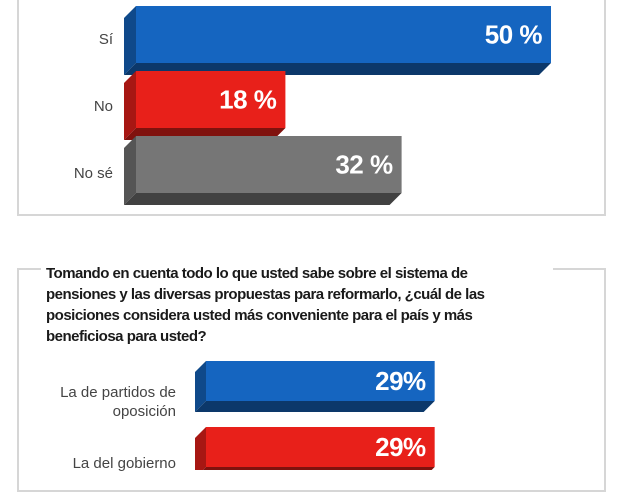  I want to click on bar-chart1-0: 50 %, so click(337, 40).